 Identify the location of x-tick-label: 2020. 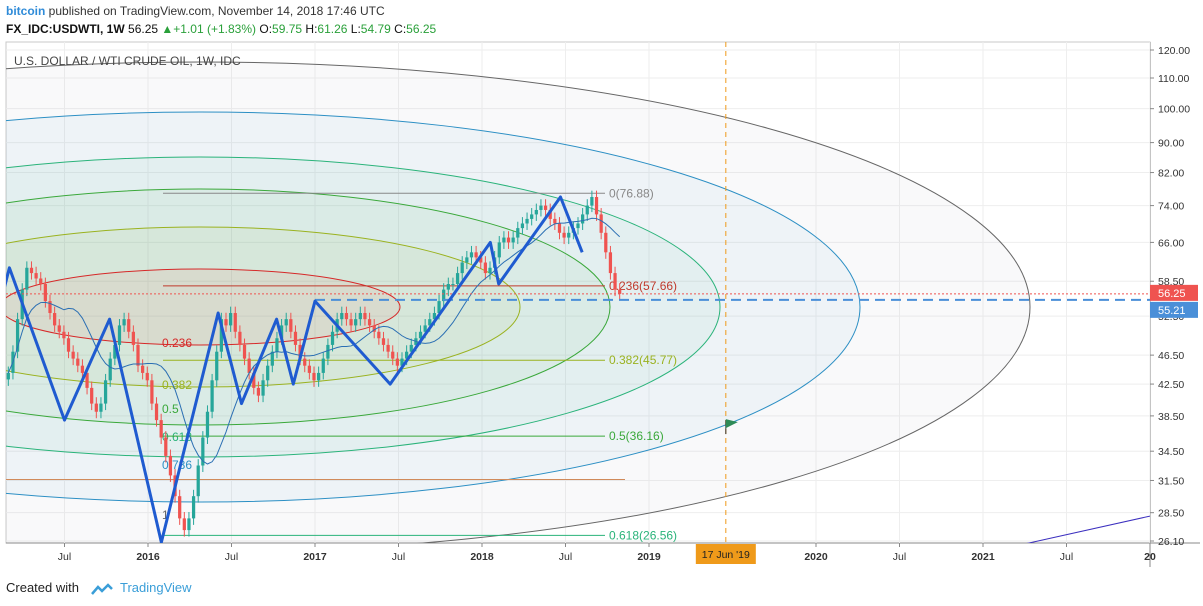
(816, 557).